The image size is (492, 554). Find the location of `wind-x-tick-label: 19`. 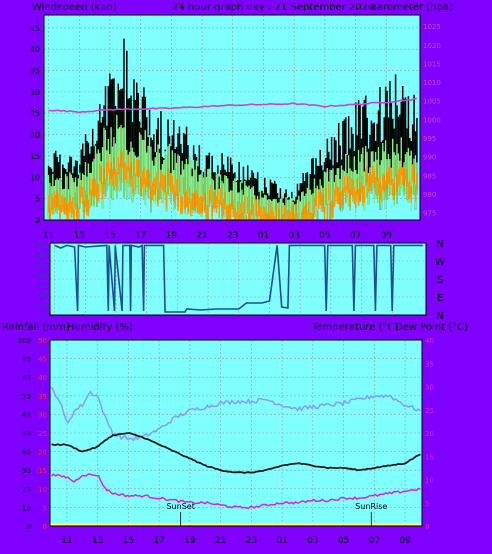

wind-x-tick-label: 19 is located at coordinates (172, 236).